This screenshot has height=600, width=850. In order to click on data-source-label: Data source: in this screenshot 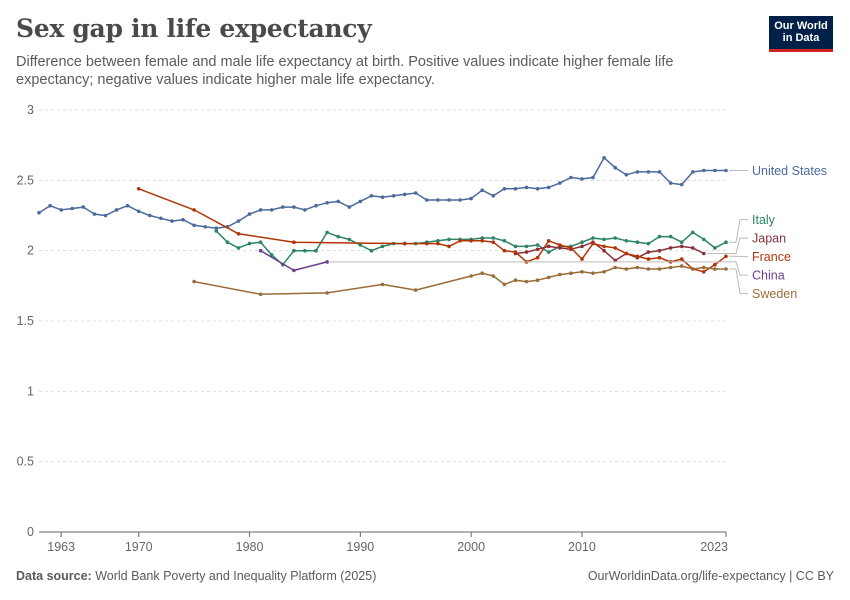, I will do `click(54, 576)`.